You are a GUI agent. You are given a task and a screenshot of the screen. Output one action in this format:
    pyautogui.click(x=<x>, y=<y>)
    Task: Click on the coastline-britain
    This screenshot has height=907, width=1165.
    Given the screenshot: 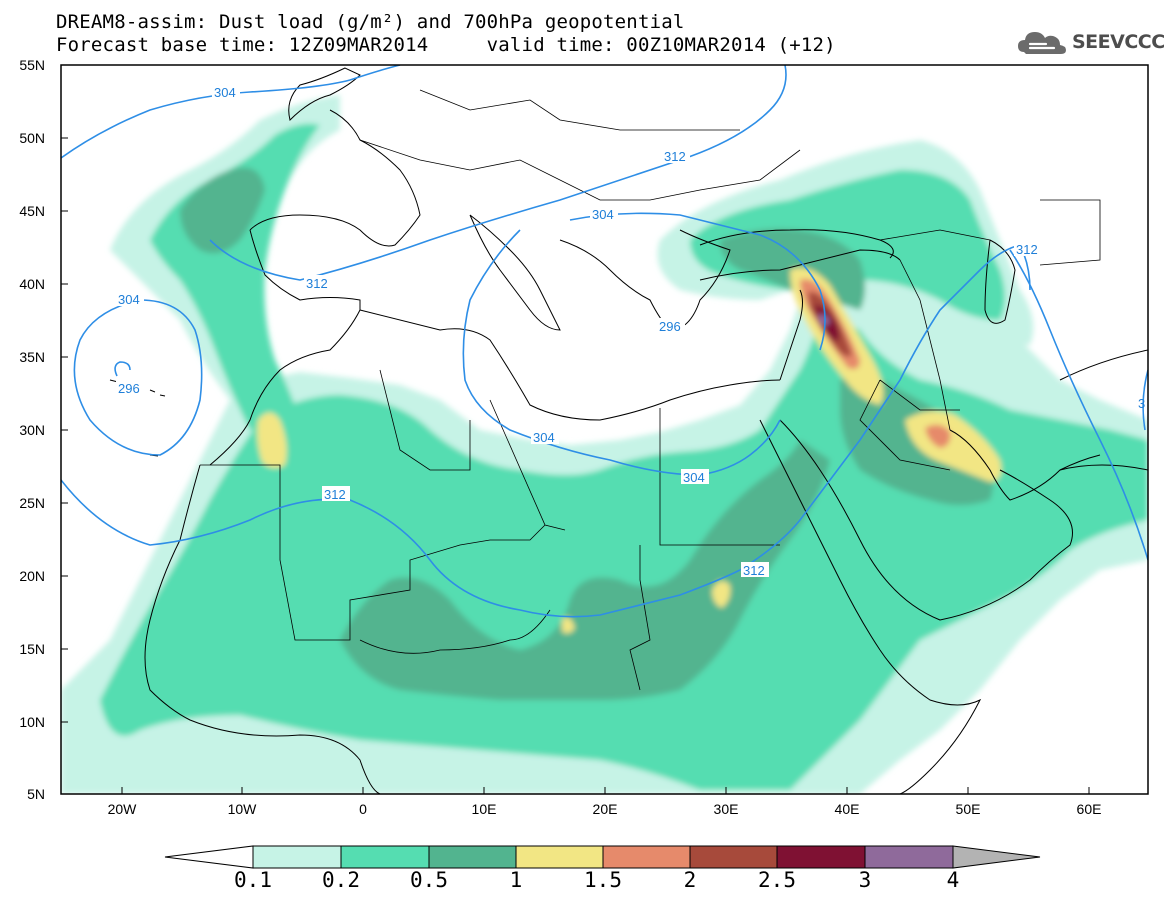 What is the action you would take?
    pyautogui.click(x=324, y=94)
    